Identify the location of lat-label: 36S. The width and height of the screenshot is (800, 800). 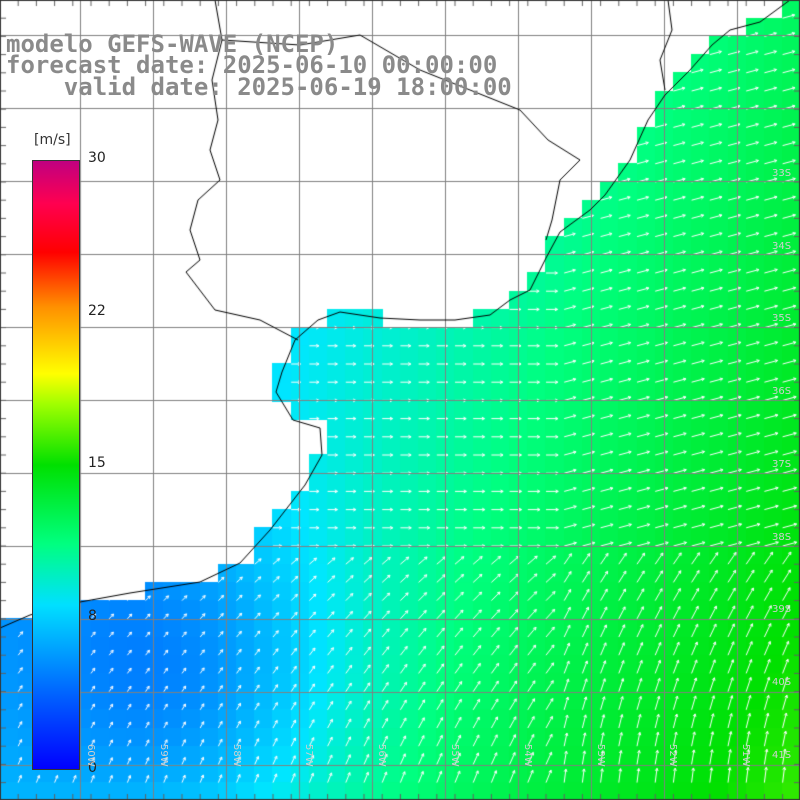
(782, 391).